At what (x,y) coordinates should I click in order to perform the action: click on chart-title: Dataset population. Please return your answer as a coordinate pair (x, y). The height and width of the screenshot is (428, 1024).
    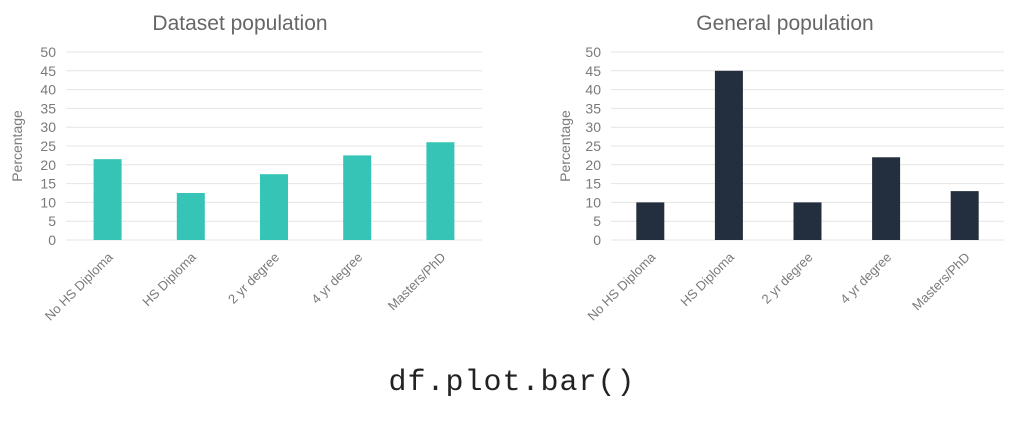
    Looking at the image, I should click on (239, 23).